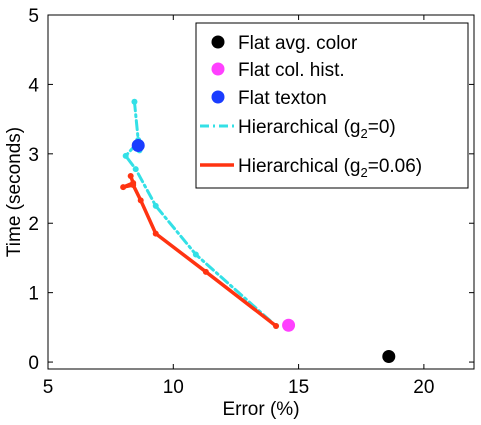 The height and width of the screenshot is (425, 481). I want to click on y-axis-label: Time (seconds), so click(14, 192).